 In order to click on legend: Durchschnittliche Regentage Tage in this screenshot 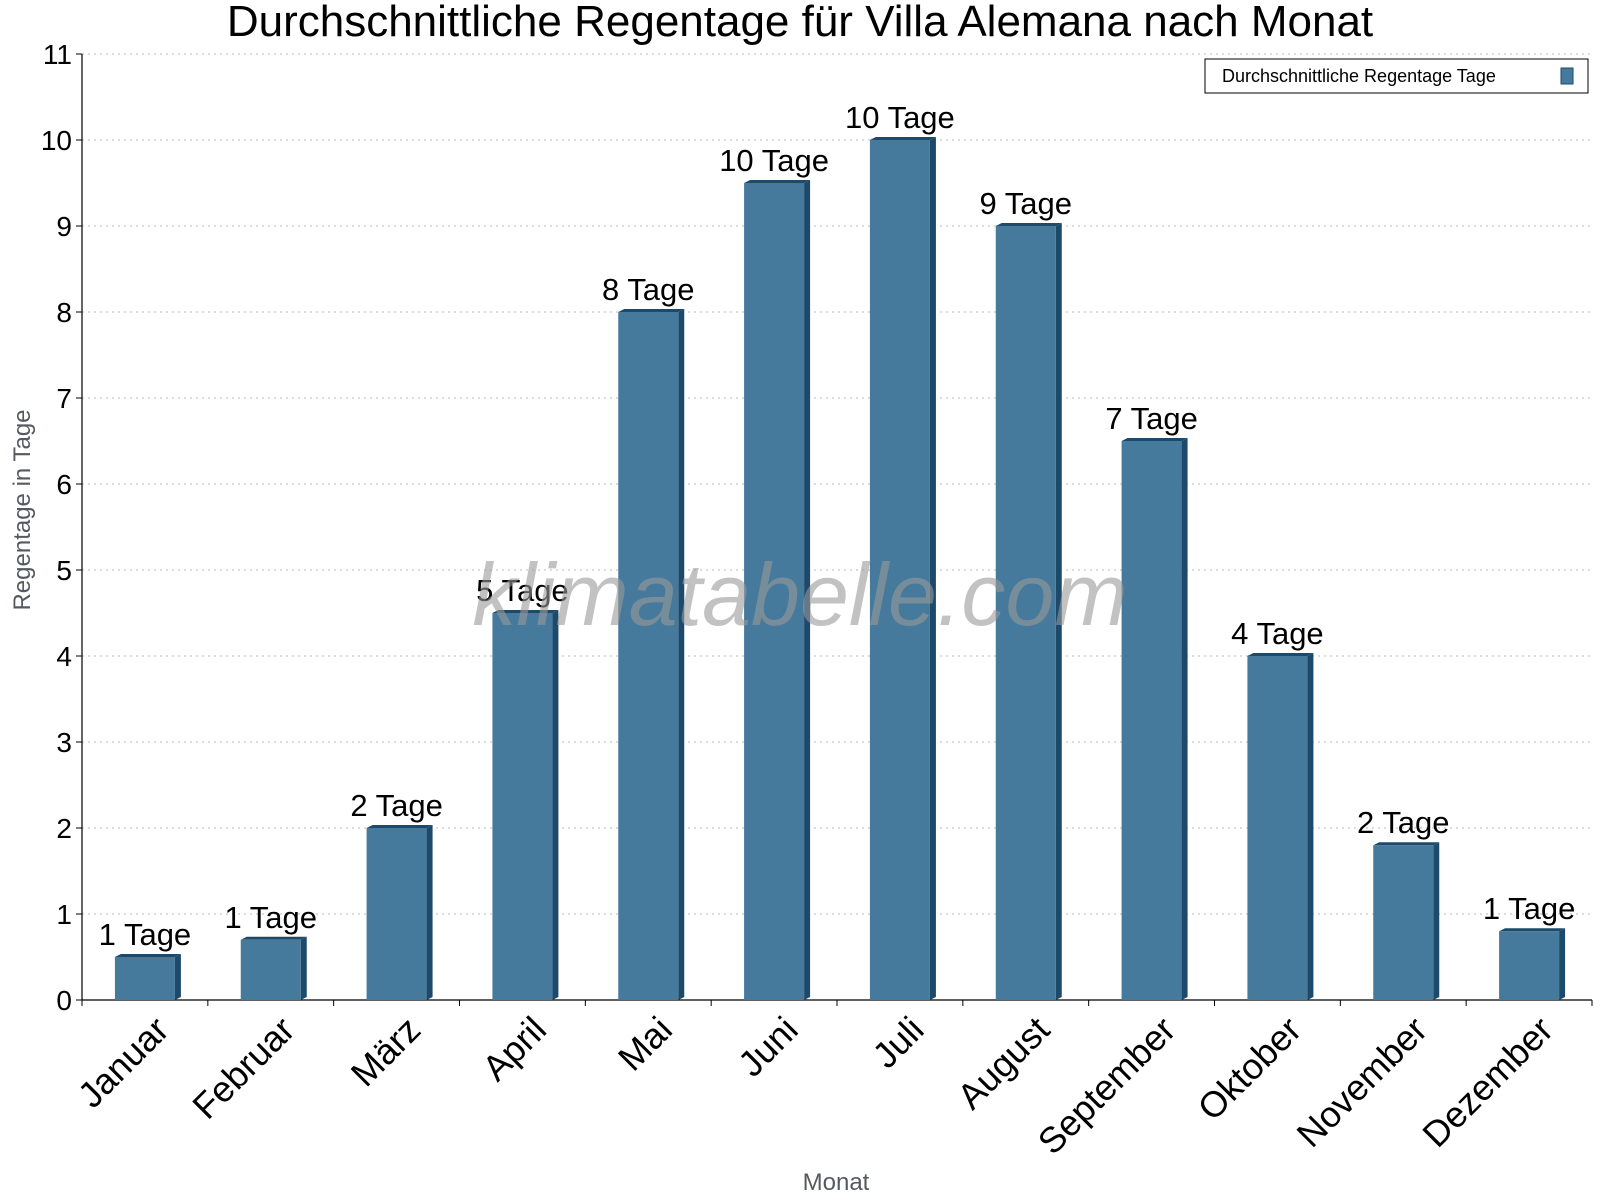, I will do `click(1396, 76)`.